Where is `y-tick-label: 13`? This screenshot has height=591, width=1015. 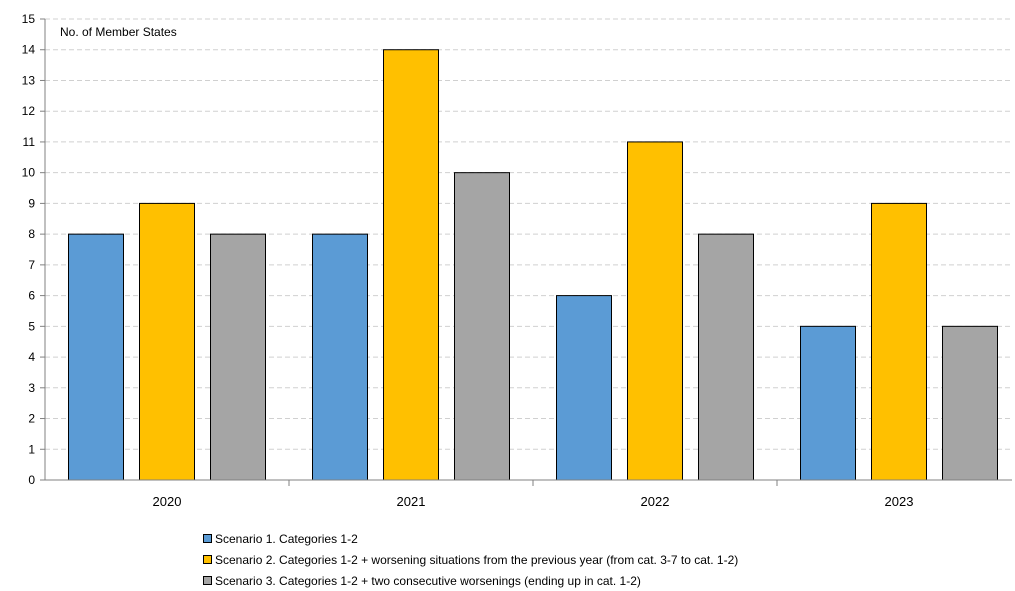 y-tick-label: 13 is located at coordinates (29, 80).